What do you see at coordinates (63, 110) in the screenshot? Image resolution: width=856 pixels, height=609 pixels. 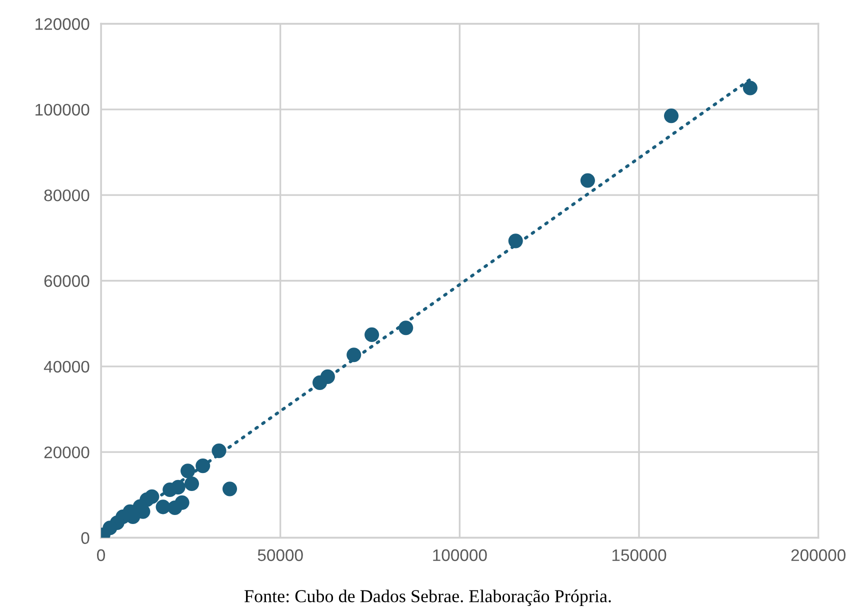 I see `y-tick-label: 100000` at bounding box center [63, 110].